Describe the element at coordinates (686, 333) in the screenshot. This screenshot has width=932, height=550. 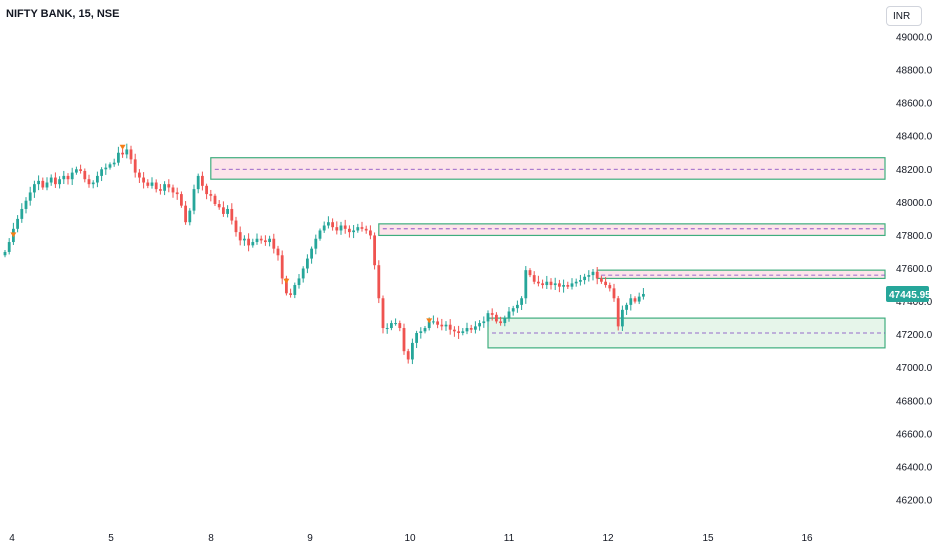
I see `demand-zone` at that location.